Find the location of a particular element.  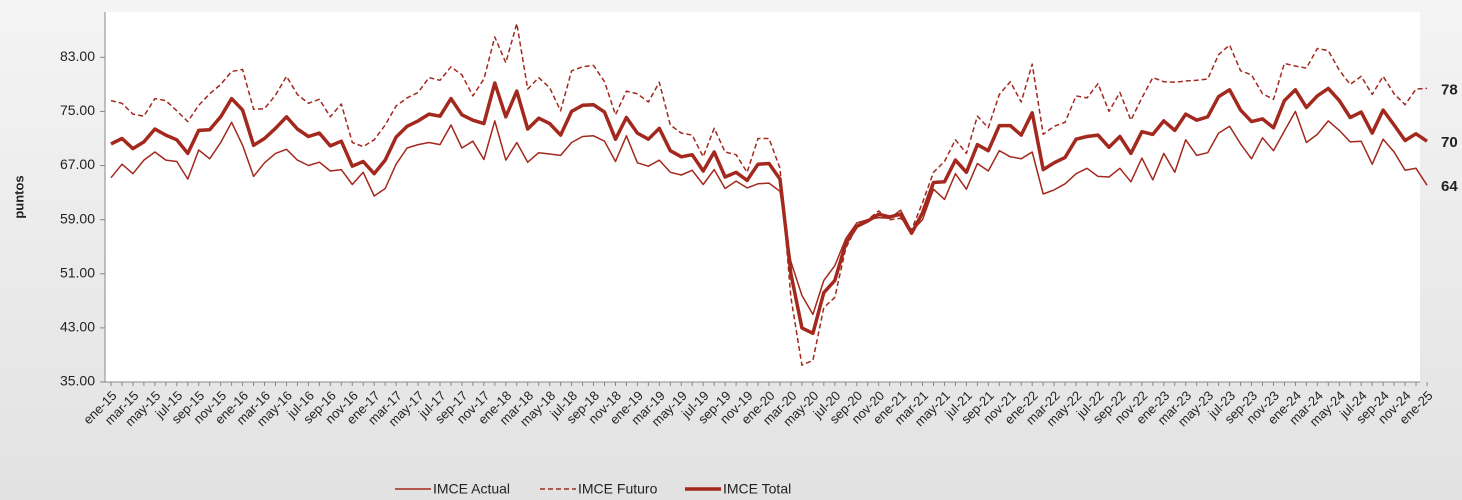

legend-label: IMCE Total is located at coordinates (757, 489).